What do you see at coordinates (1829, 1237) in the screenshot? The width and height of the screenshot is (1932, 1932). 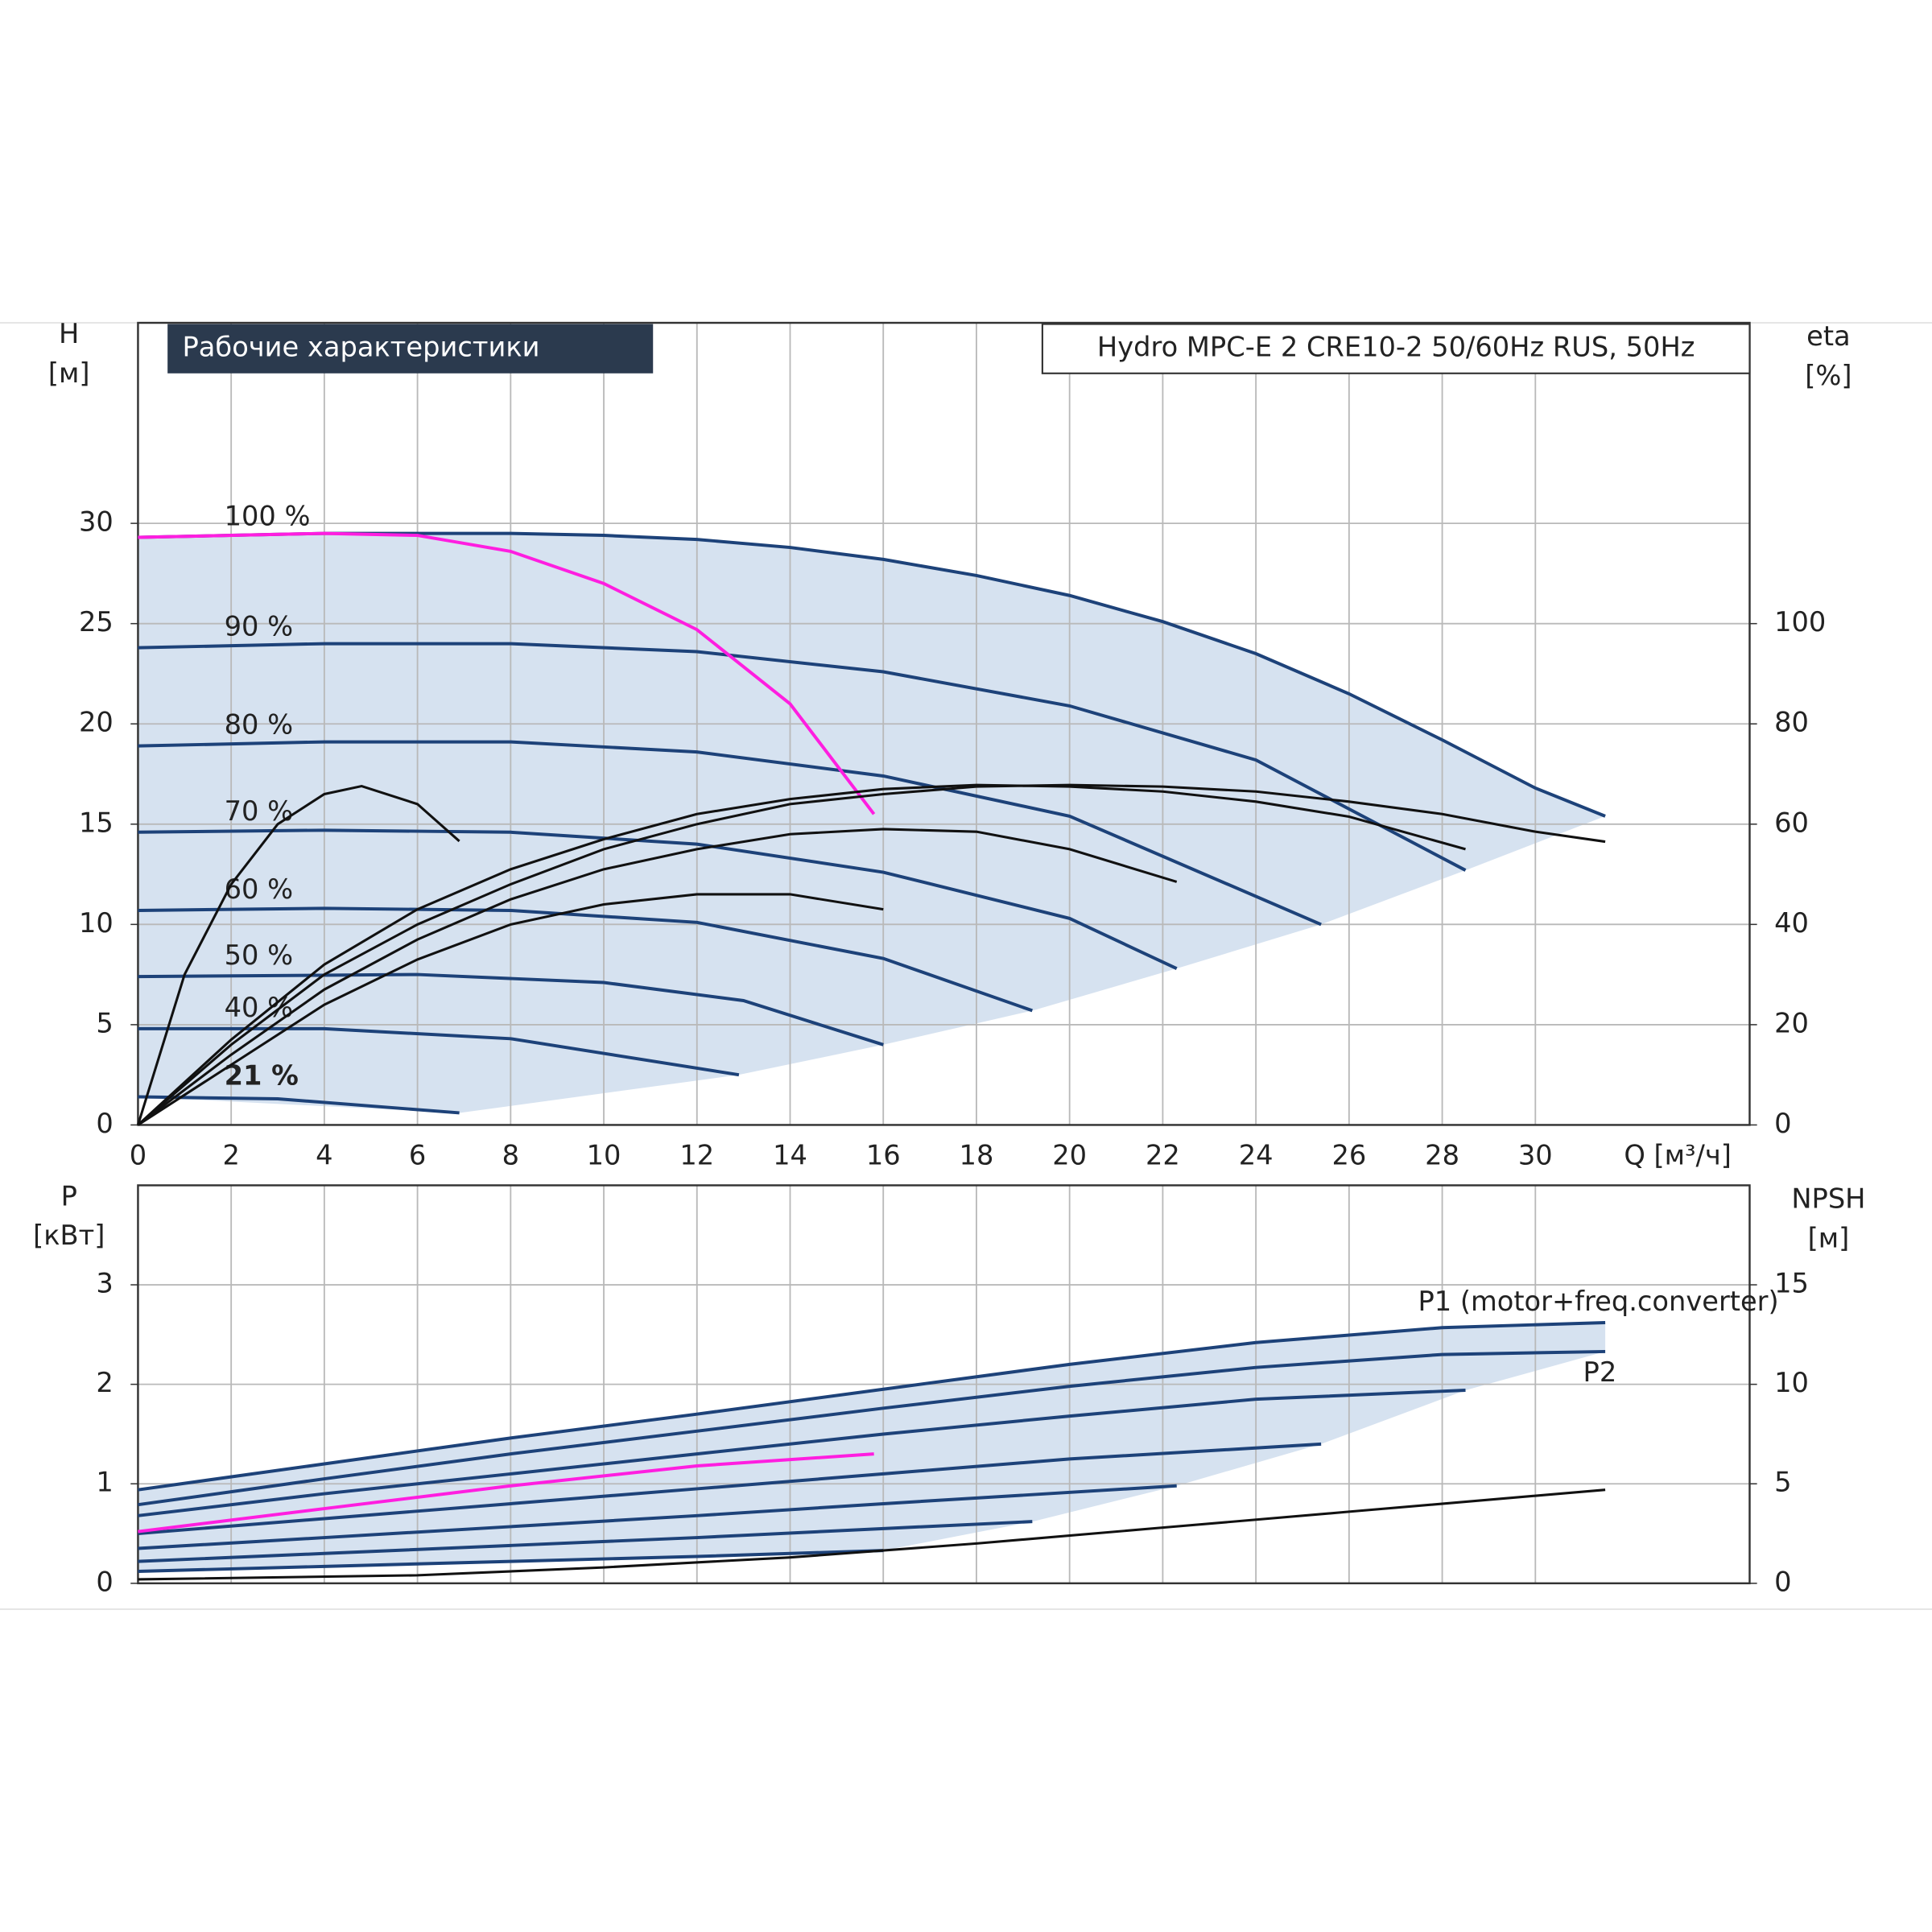 I see `y2-axis-unit: [м]` at bounding box center [1829, 1237].